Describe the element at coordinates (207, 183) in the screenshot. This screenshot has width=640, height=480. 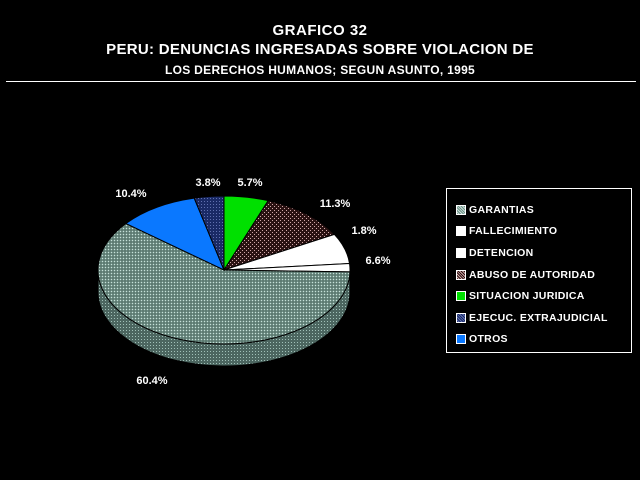
I see `pct-label-ejecuc-extrajudicial: 3.8%` at that location.